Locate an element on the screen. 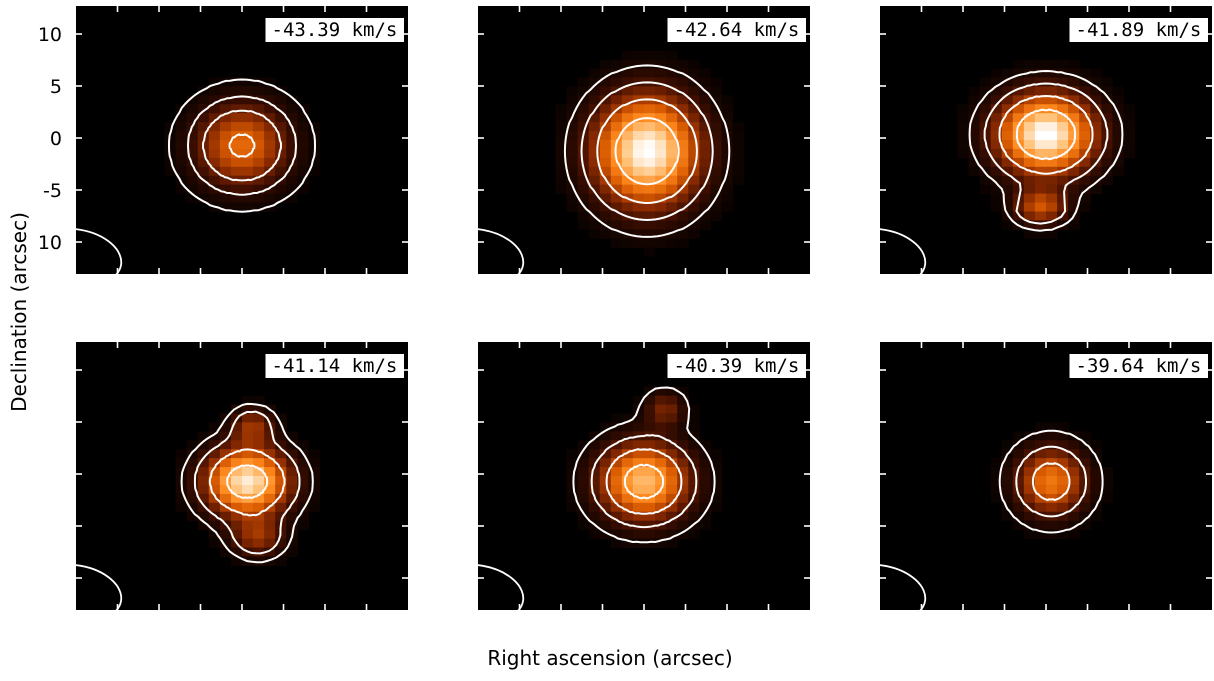  velocity-label-box is located at coordinates (334, 366).